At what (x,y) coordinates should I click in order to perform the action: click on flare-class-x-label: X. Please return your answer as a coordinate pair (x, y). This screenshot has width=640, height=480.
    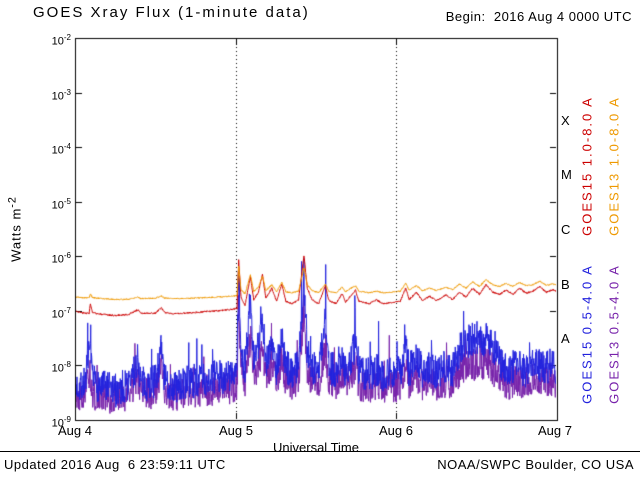
    Looking at the image, I should click on (565, 120).